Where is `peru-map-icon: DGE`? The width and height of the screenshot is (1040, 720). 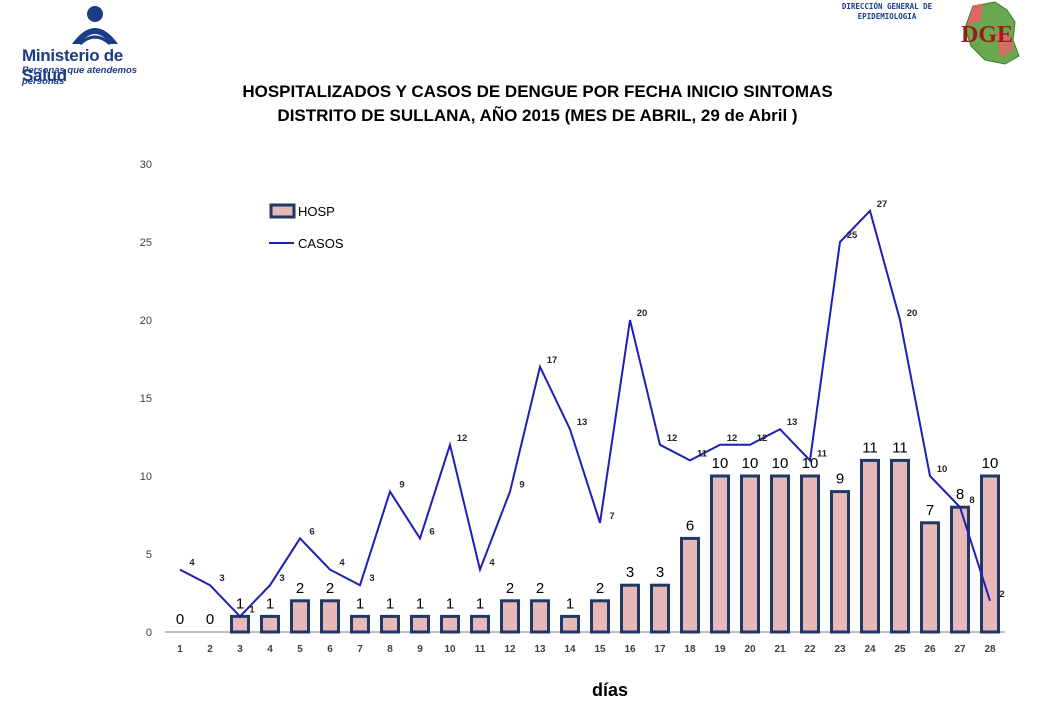 peru-map-icon: DGE is located at coordinates (990, 33).